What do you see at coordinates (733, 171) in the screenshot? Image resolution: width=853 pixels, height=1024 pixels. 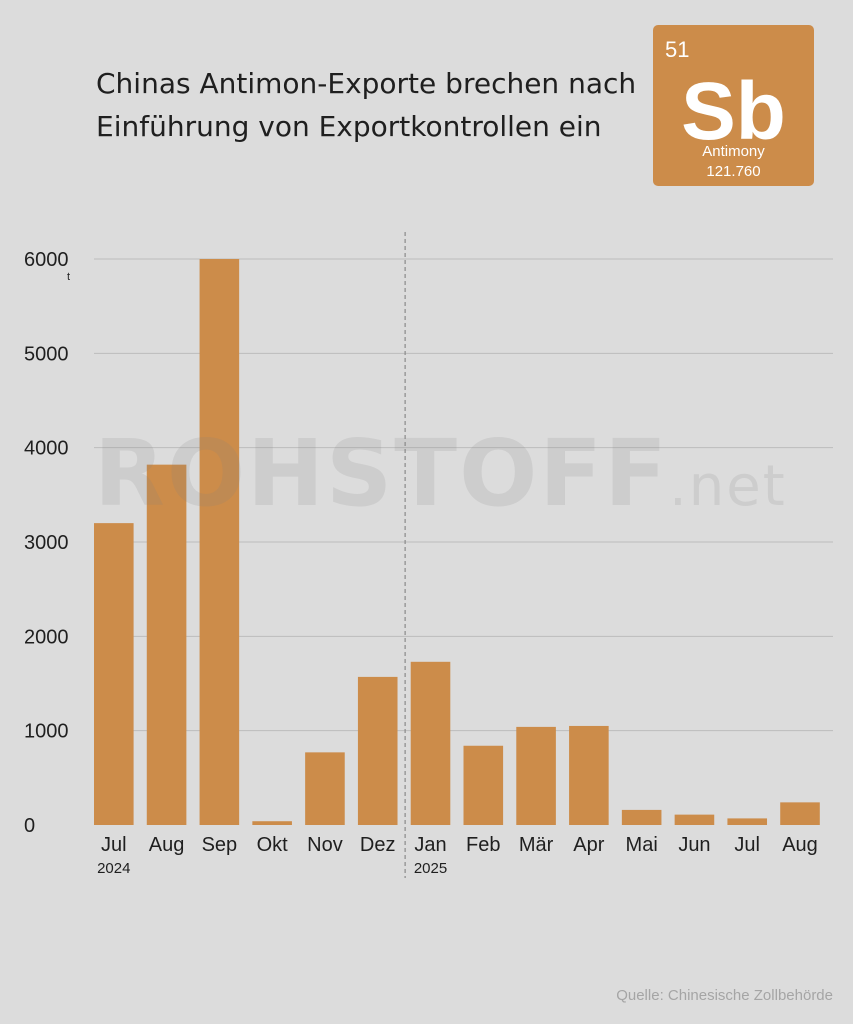 I see `element-atomic-mass: 121.760` at bounding box center [733, 171].